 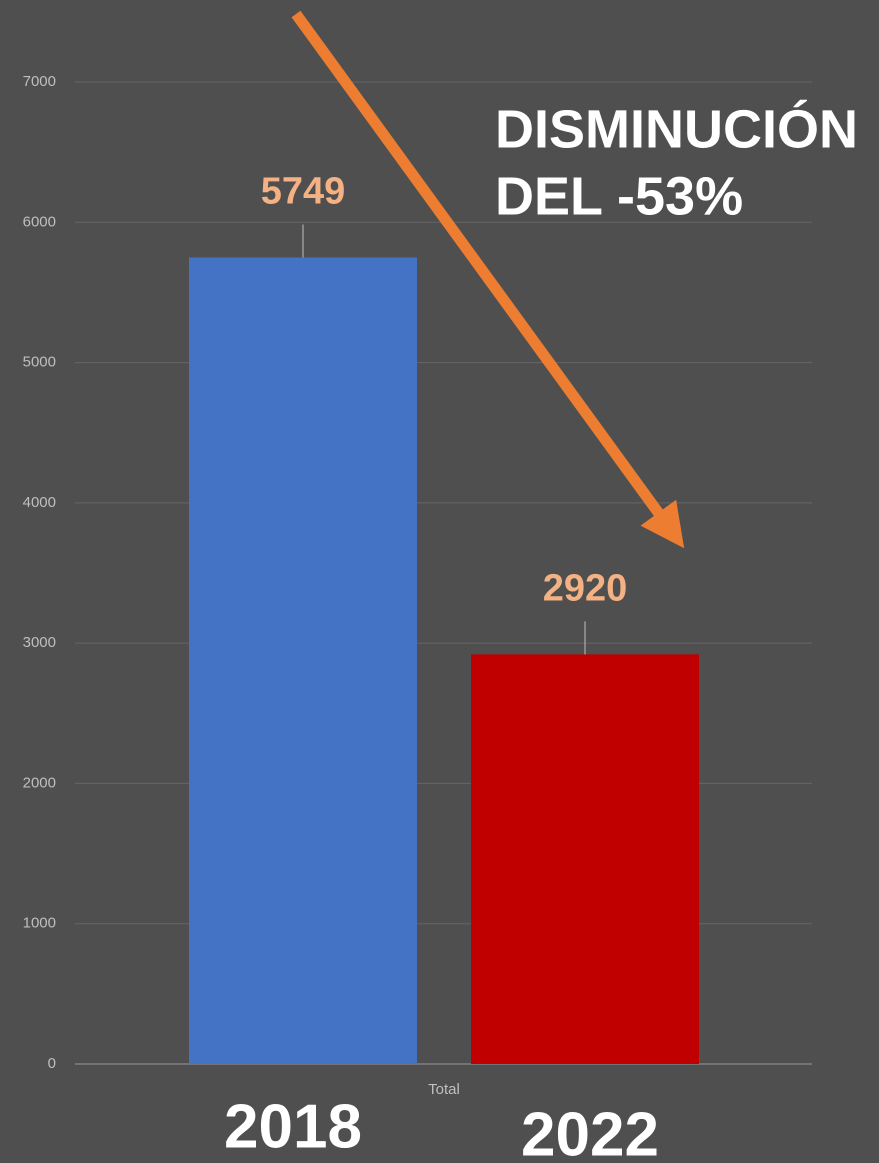 What do you see at coordinates (585, 588) in the screenshot?
I see `data-label: 2920` at bounding box center [585, 588].